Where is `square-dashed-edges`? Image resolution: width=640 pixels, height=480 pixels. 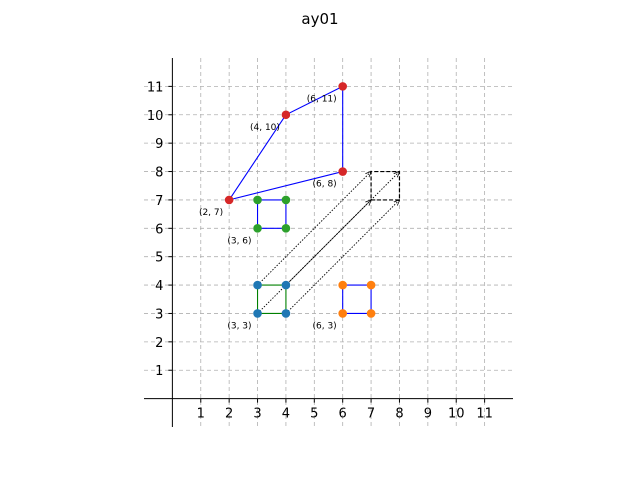 square-dashed-edges is located at coordinates (385, 185).